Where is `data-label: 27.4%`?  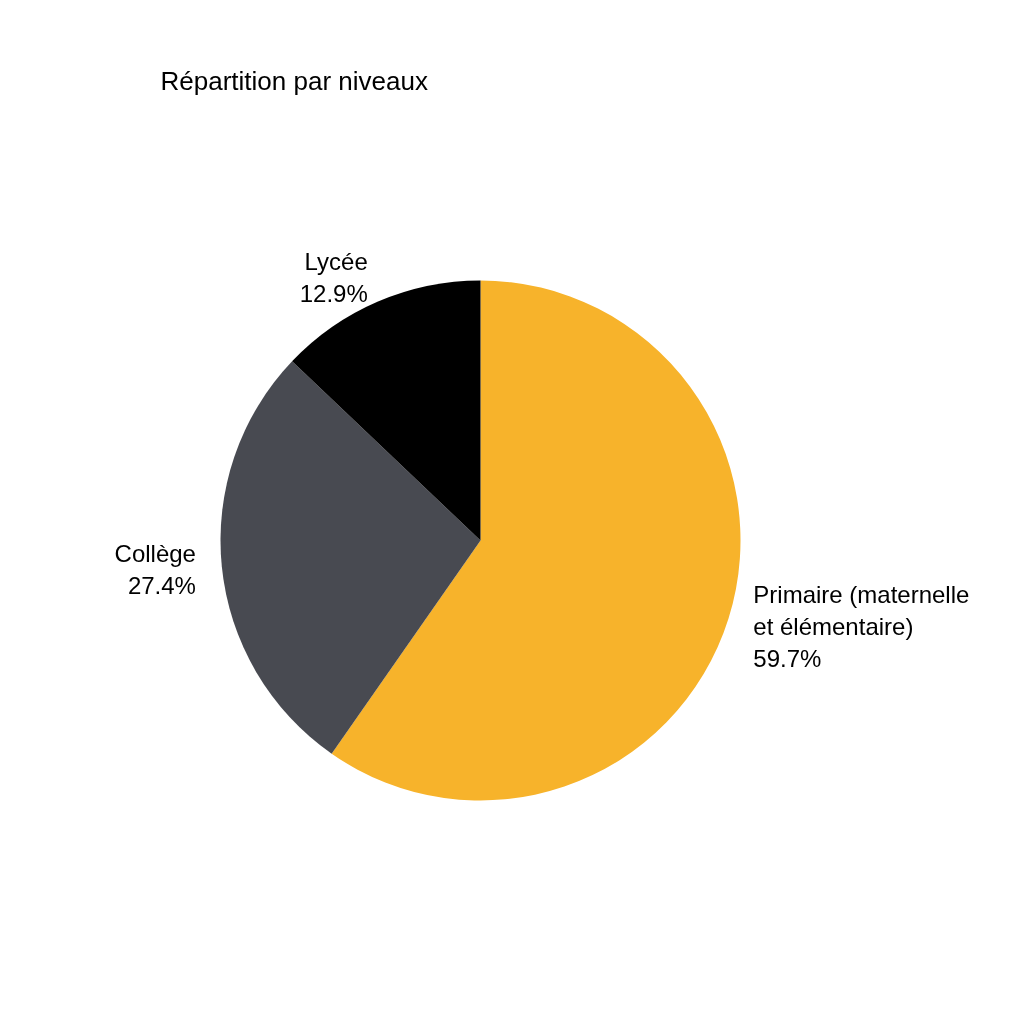
data-label: 27.4% is located at coordinates (161, 585).